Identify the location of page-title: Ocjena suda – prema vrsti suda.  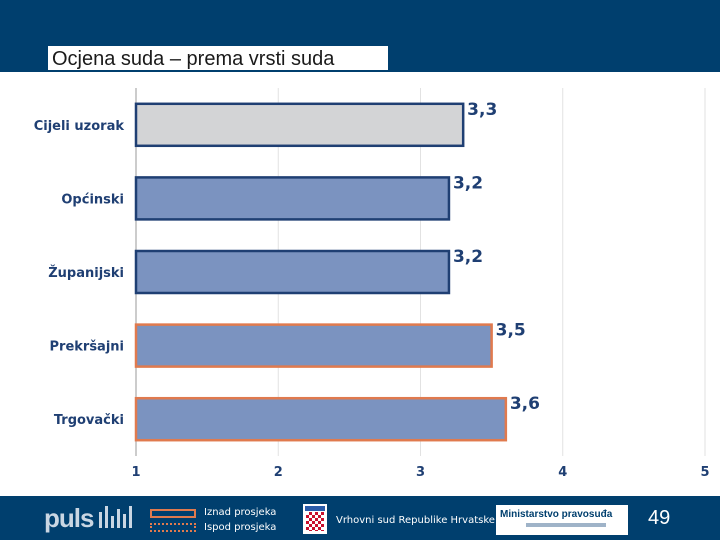
(193, 59).